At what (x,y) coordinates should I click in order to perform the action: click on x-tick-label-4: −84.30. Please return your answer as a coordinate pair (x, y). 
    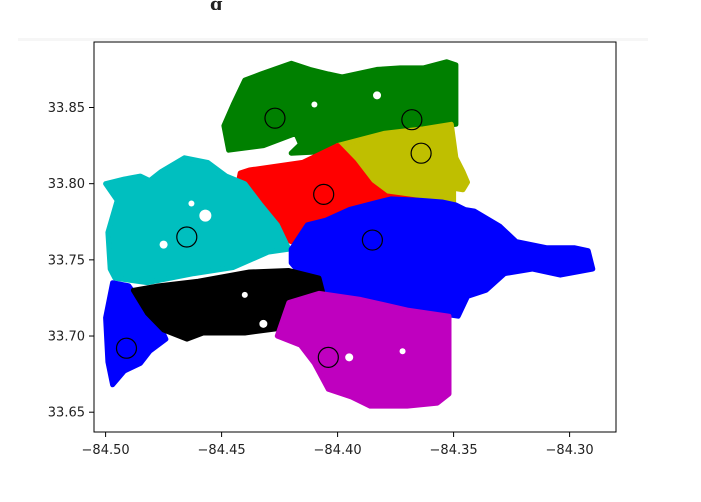
    Looking at the image, I should click on (570, 450).